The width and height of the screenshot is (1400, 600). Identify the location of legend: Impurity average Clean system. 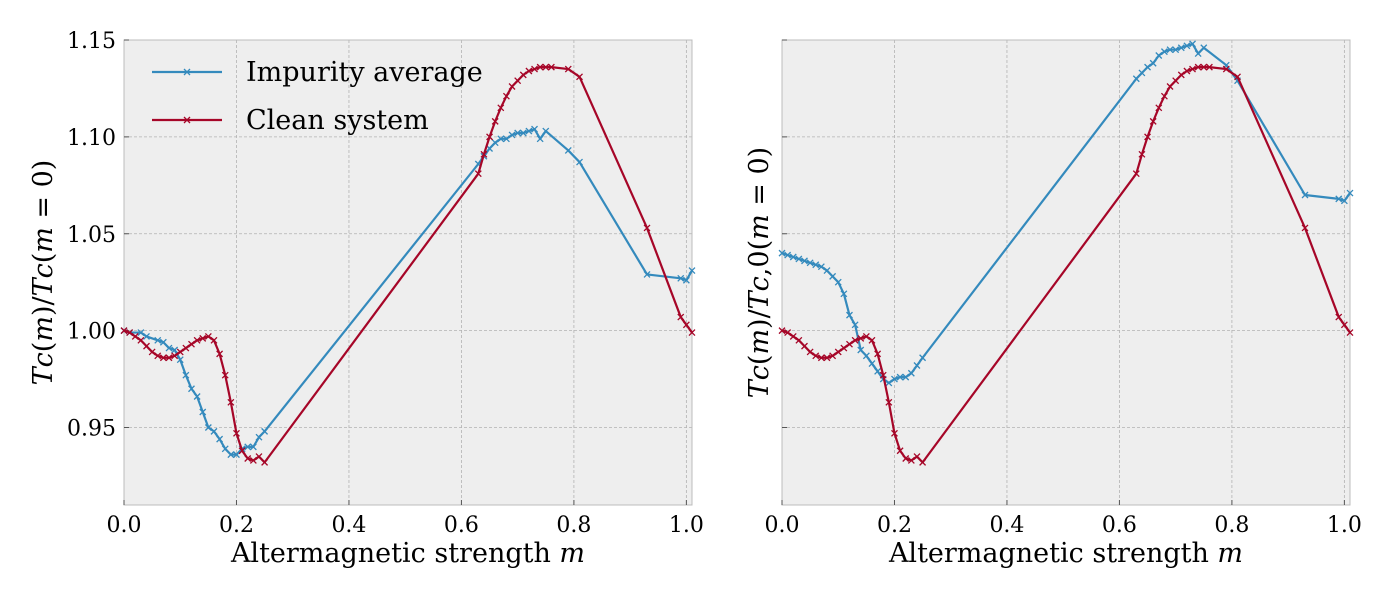
(317, 96).